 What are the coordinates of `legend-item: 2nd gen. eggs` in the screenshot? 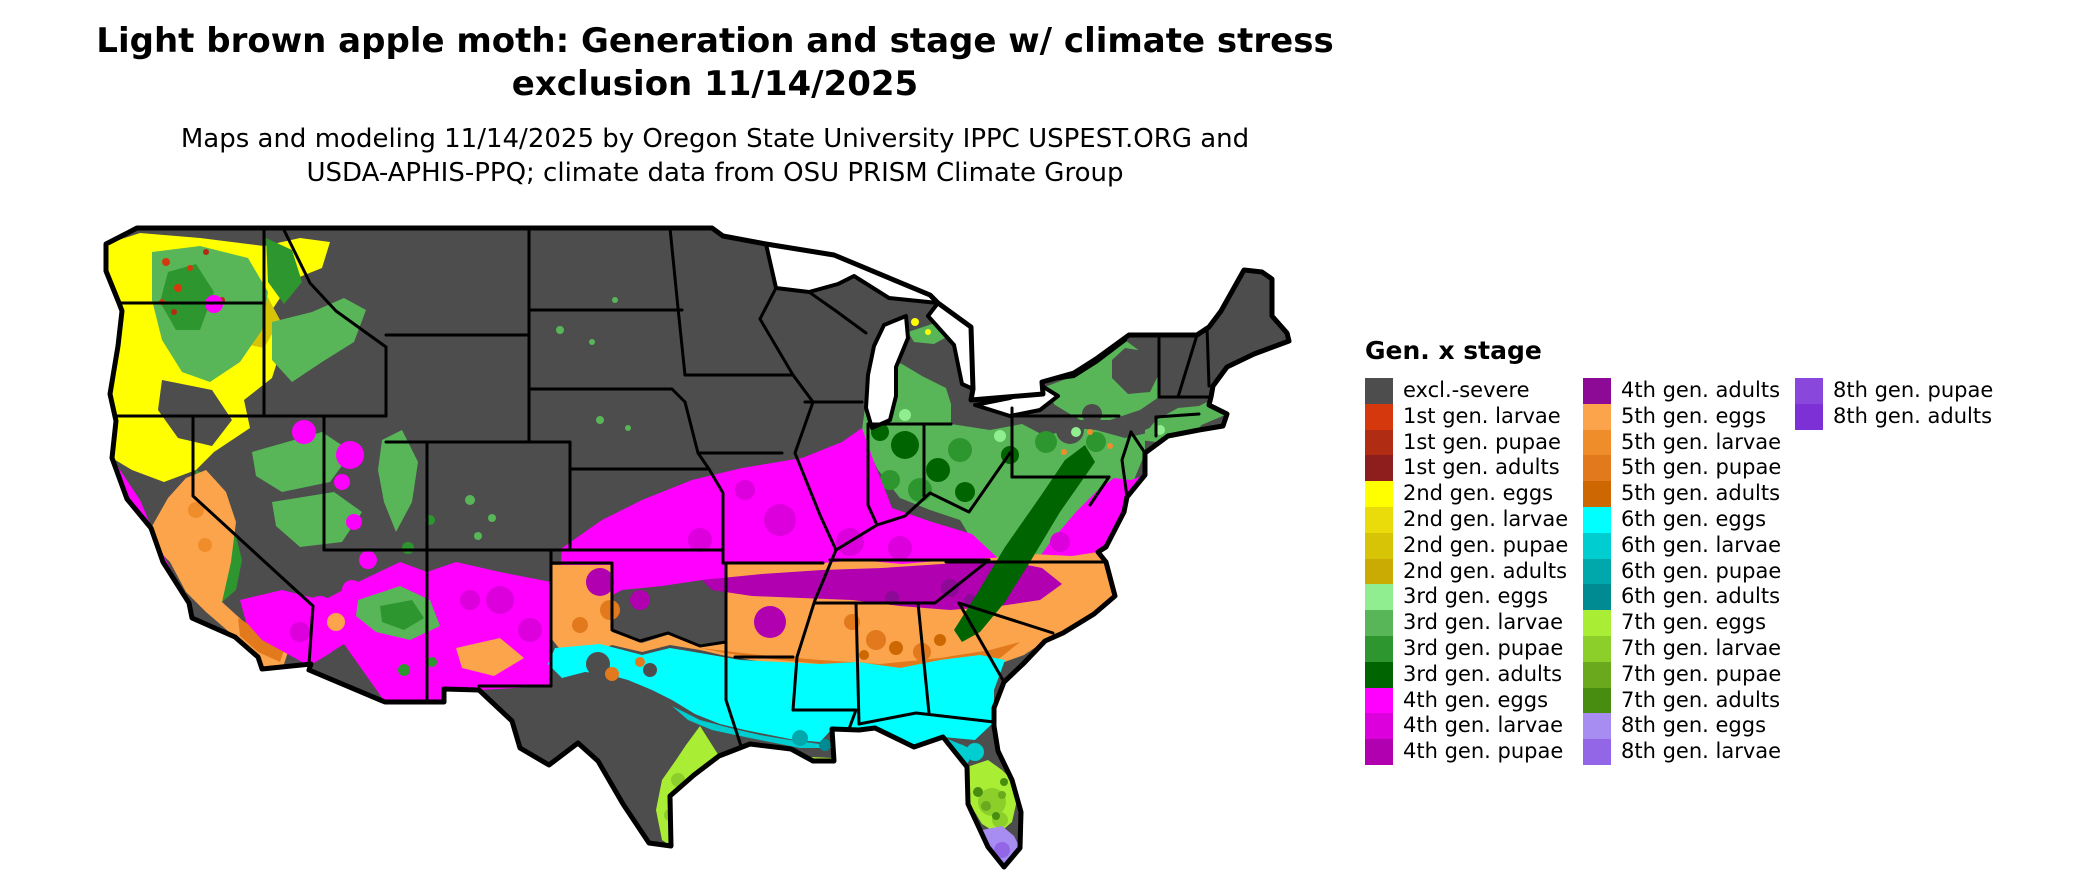 It's located at (1474, 494).